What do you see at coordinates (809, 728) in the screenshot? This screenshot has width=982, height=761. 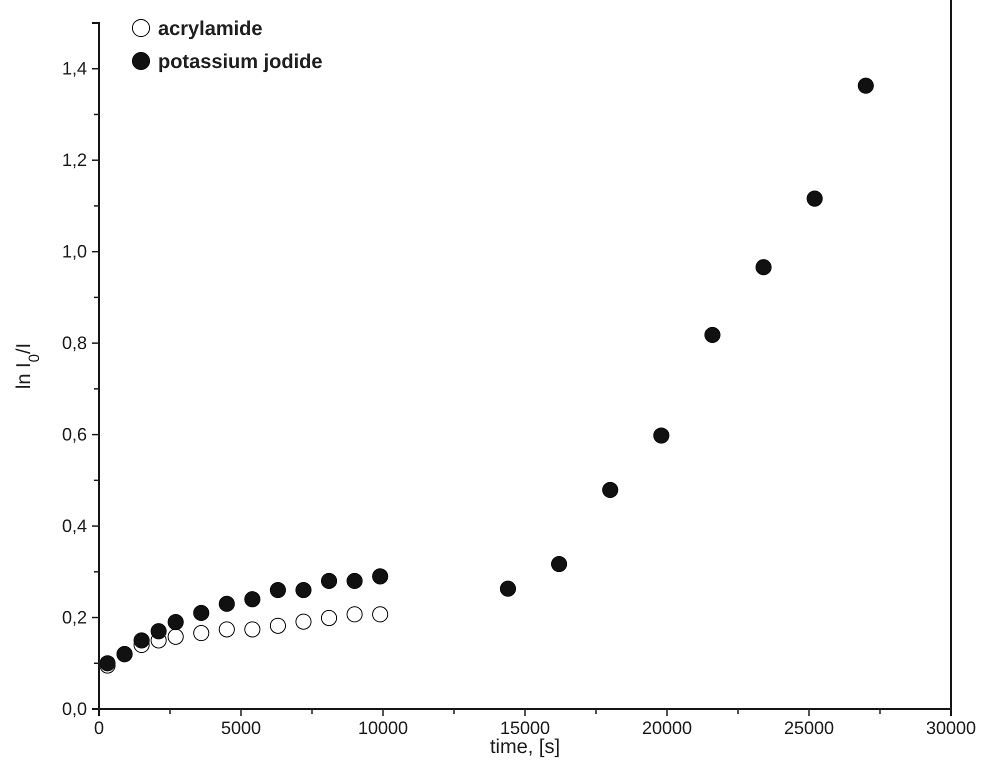 I see `x-tick-label: 25000` at bounding box center [809, 728].